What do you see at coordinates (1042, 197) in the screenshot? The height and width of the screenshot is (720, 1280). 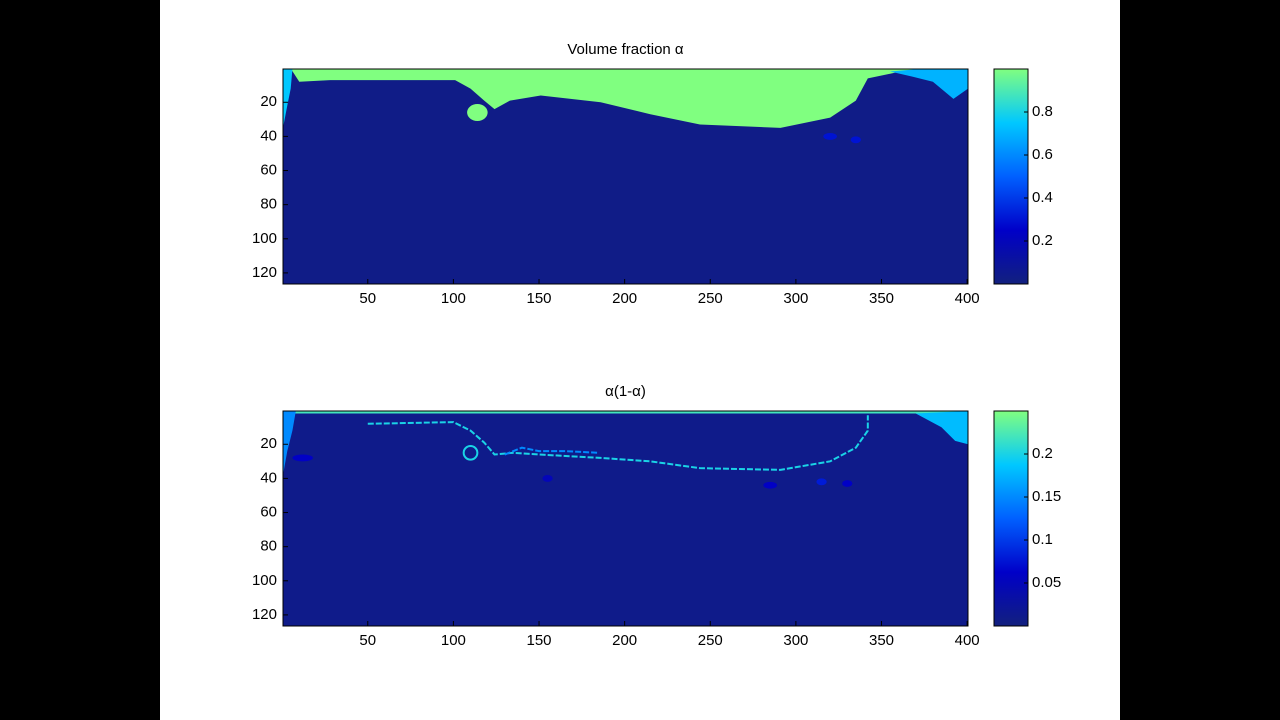 I see `colorbar-tick-label: 0.4` at bounding box center [1042, 197].